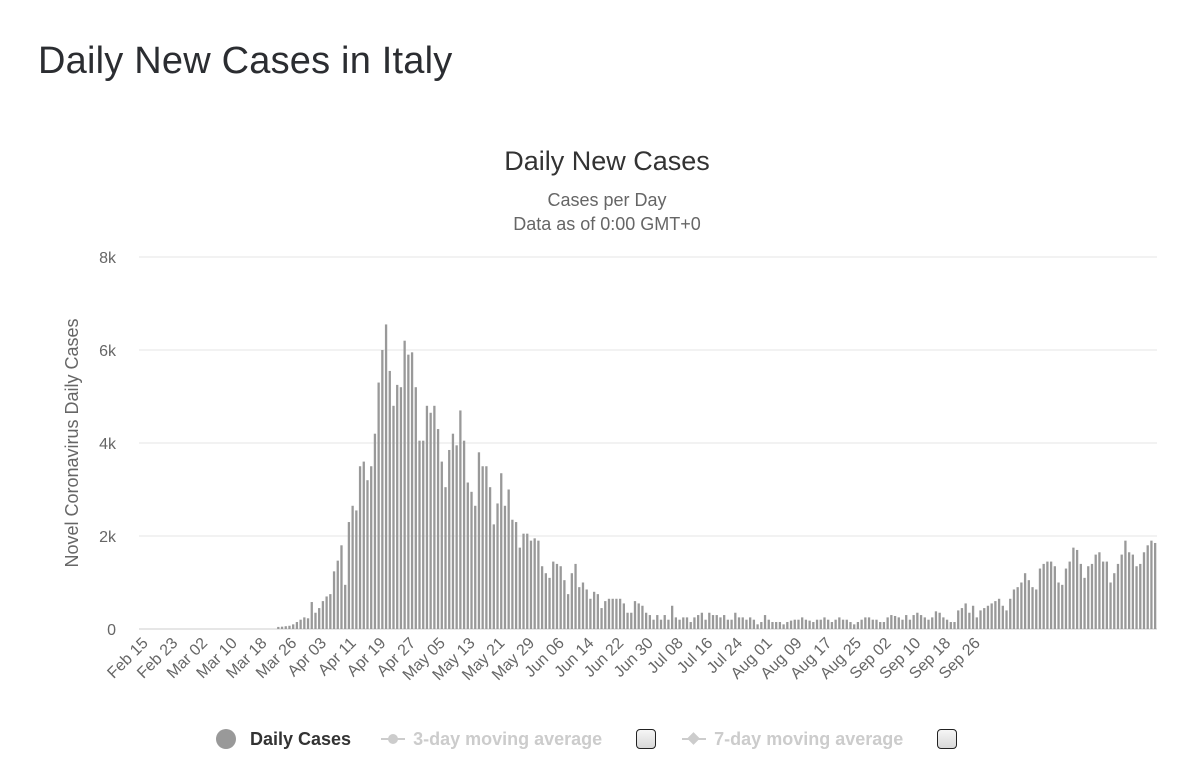 This screenshot has width=1200, height=783. I want to click on legend-3-day-moving-average: 3-day moving average, so click(491, 739).